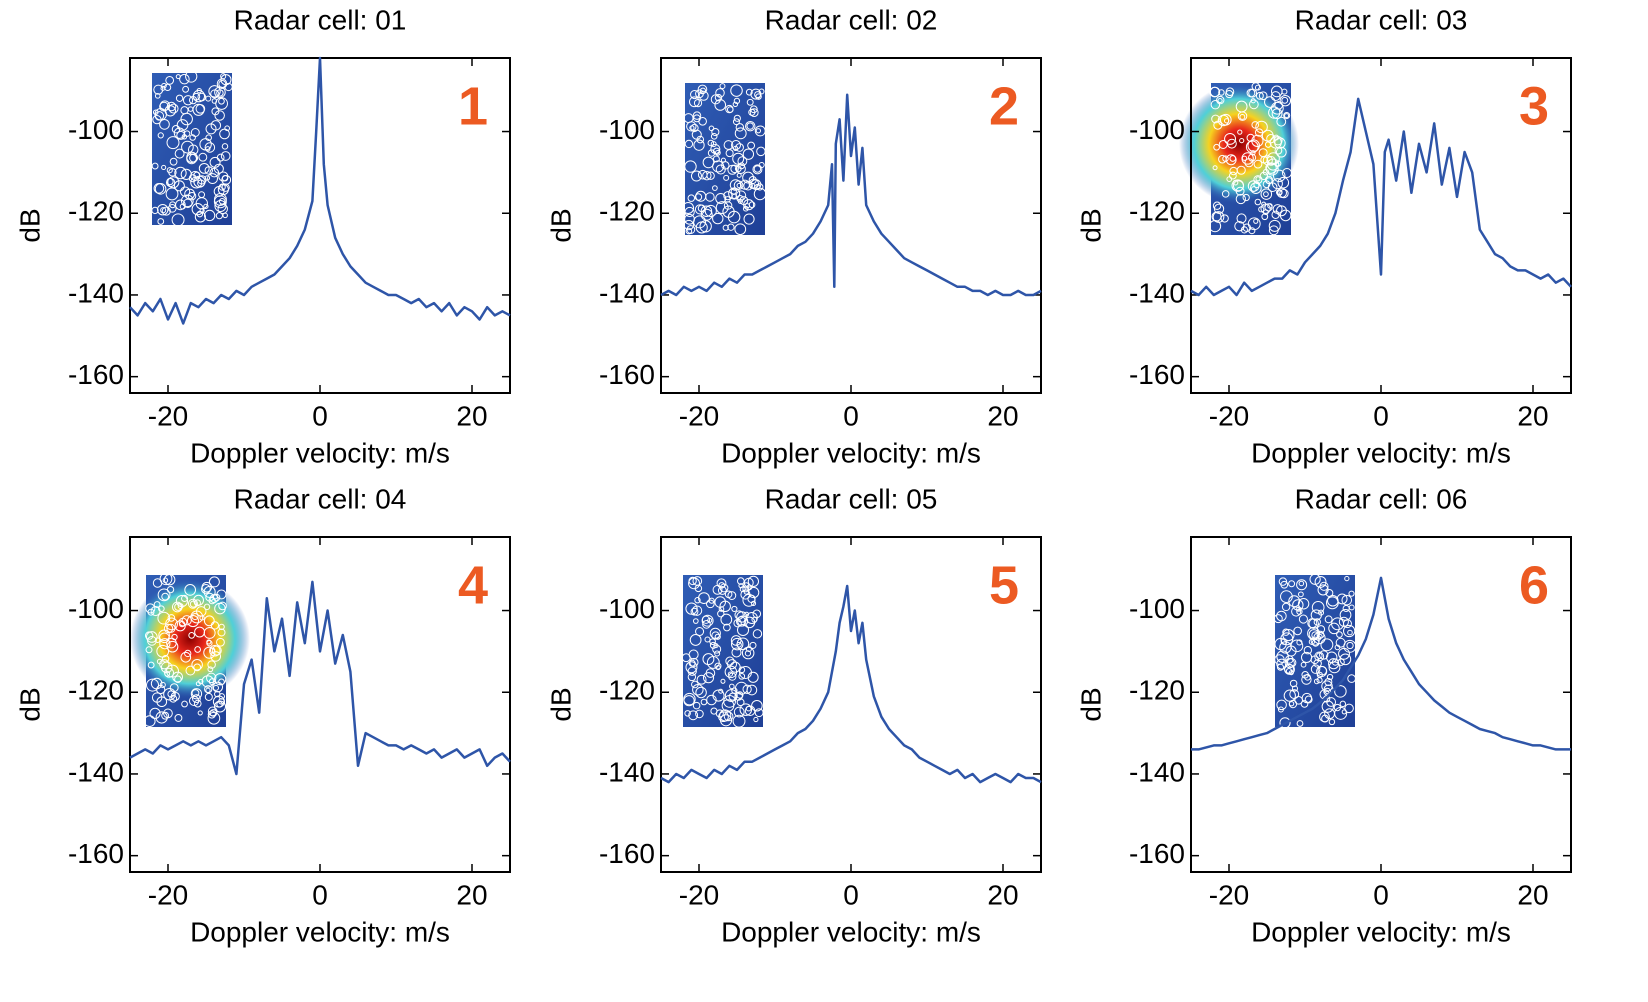 This screenshot has width=1648, height=1002. Describe the element at coordinates (96, 211) in the screenshot. I see `y-tick-label: -120` at that location.